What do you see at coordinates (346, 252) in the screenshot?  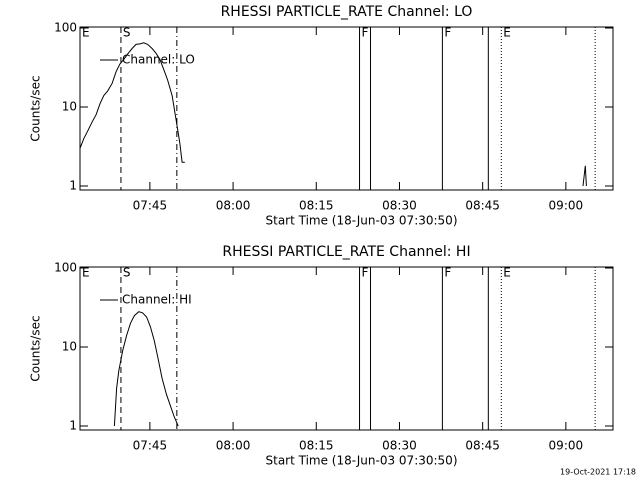 I see `chart-title: RHESSI PARTICLE_RATE Channel: HI` at bounding box center [346, 252].